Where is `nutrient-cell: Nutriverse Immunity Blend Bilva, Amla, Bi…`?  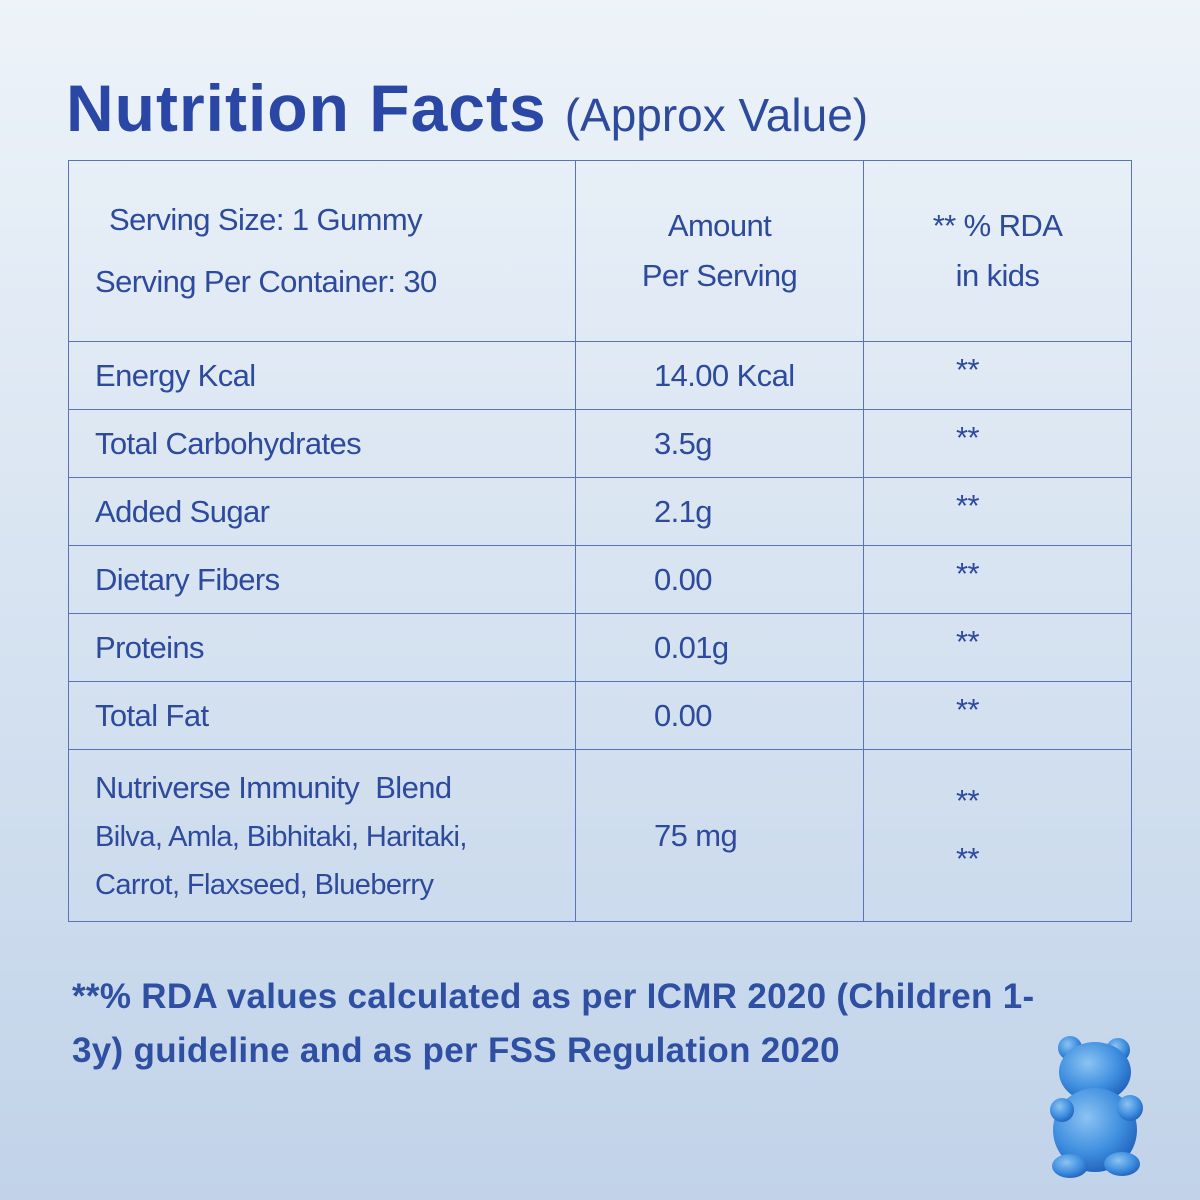 nutrient-cell: Nutriverse Immunity Blend Bilva, Amla, Bi… is located at coordinates (322, 835).